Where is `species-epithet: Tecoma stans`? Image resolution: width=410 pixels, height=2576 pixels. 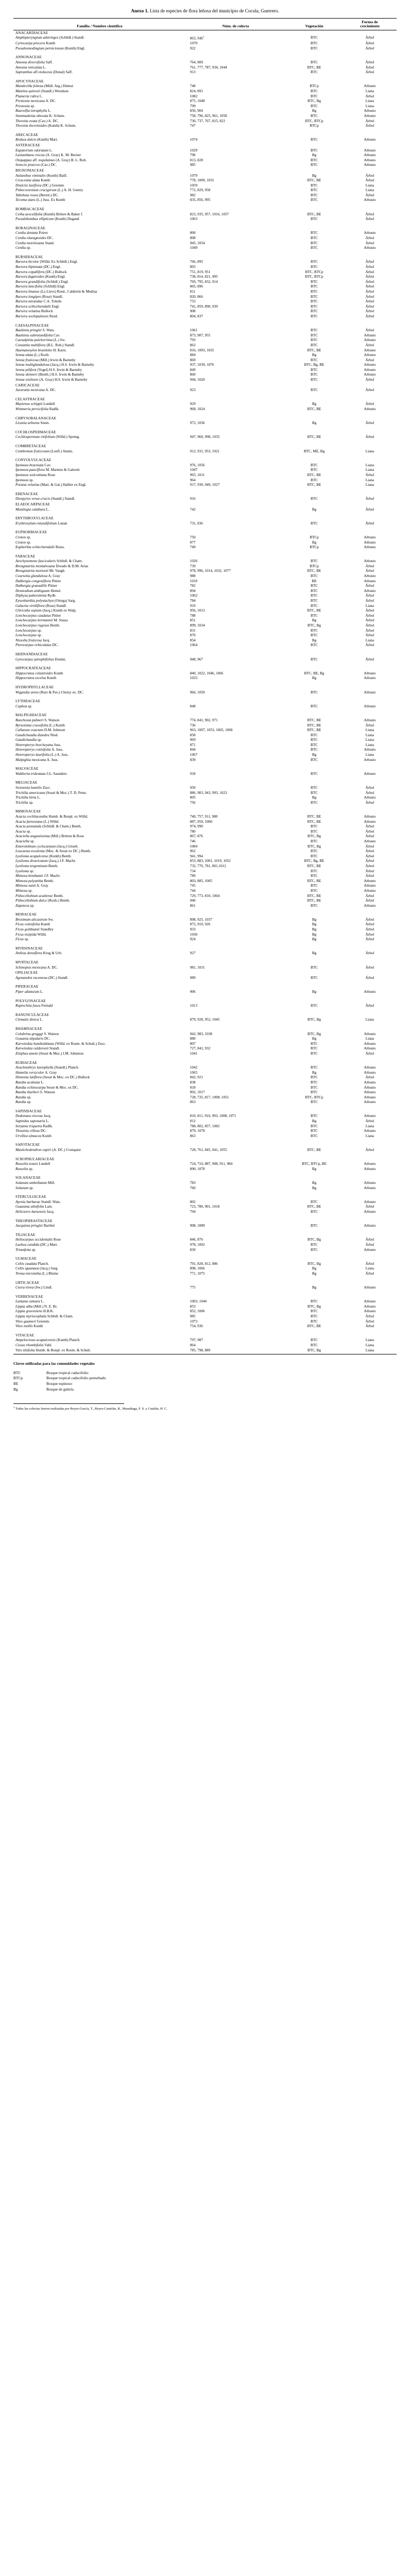
species-epithet: Tecoma stans is located at coordinates (25, 200).